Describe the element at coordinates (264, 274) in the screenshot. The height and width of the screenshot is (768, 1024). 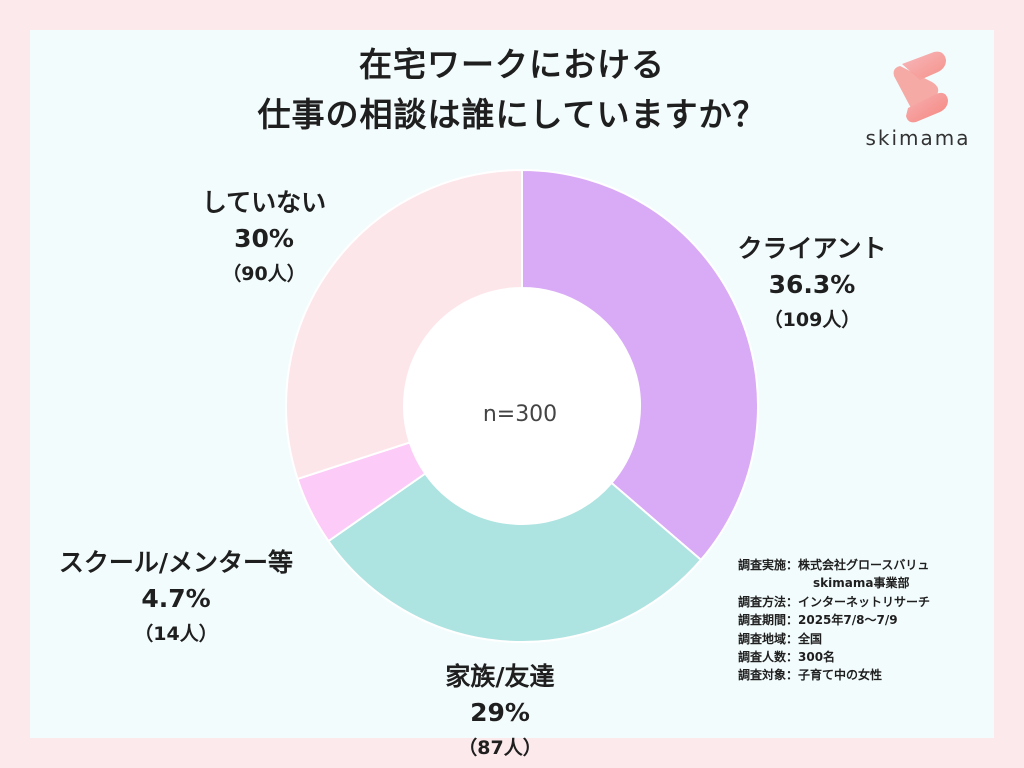
I see `slice-count: （90人）` at that location.